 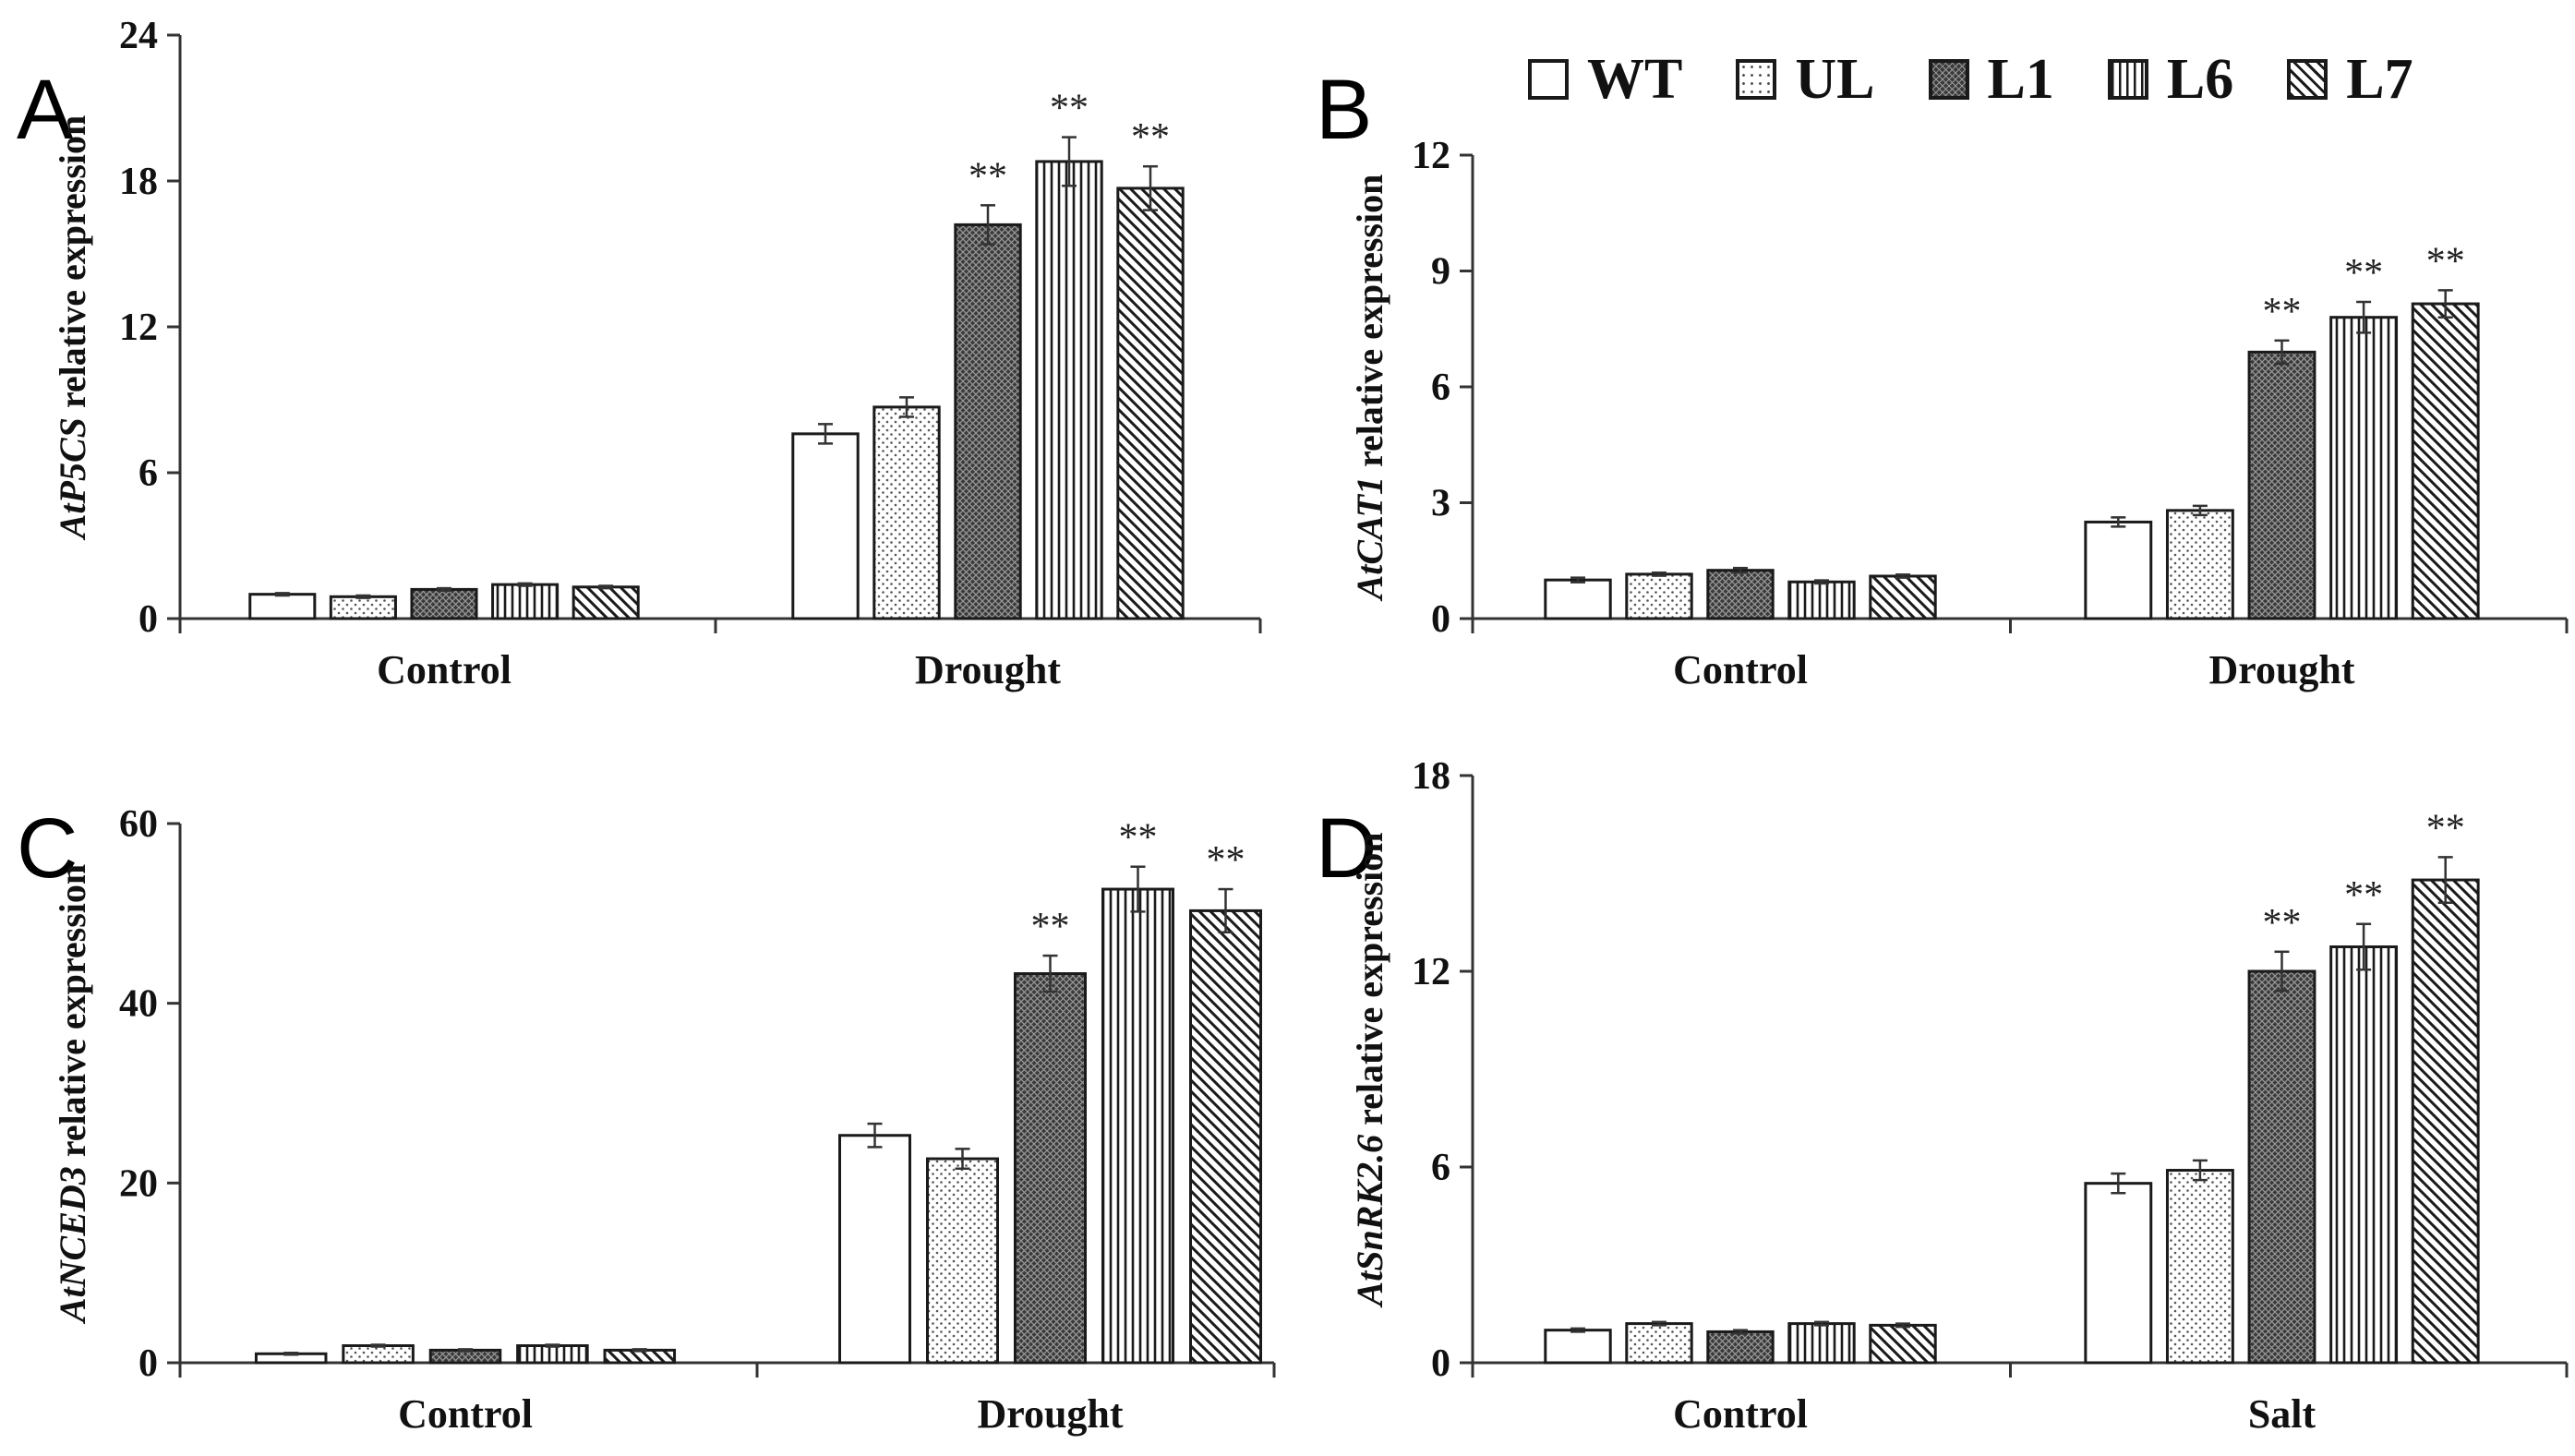 I want to click on legend-item-l1: L1, so click(x=1991, y=79).